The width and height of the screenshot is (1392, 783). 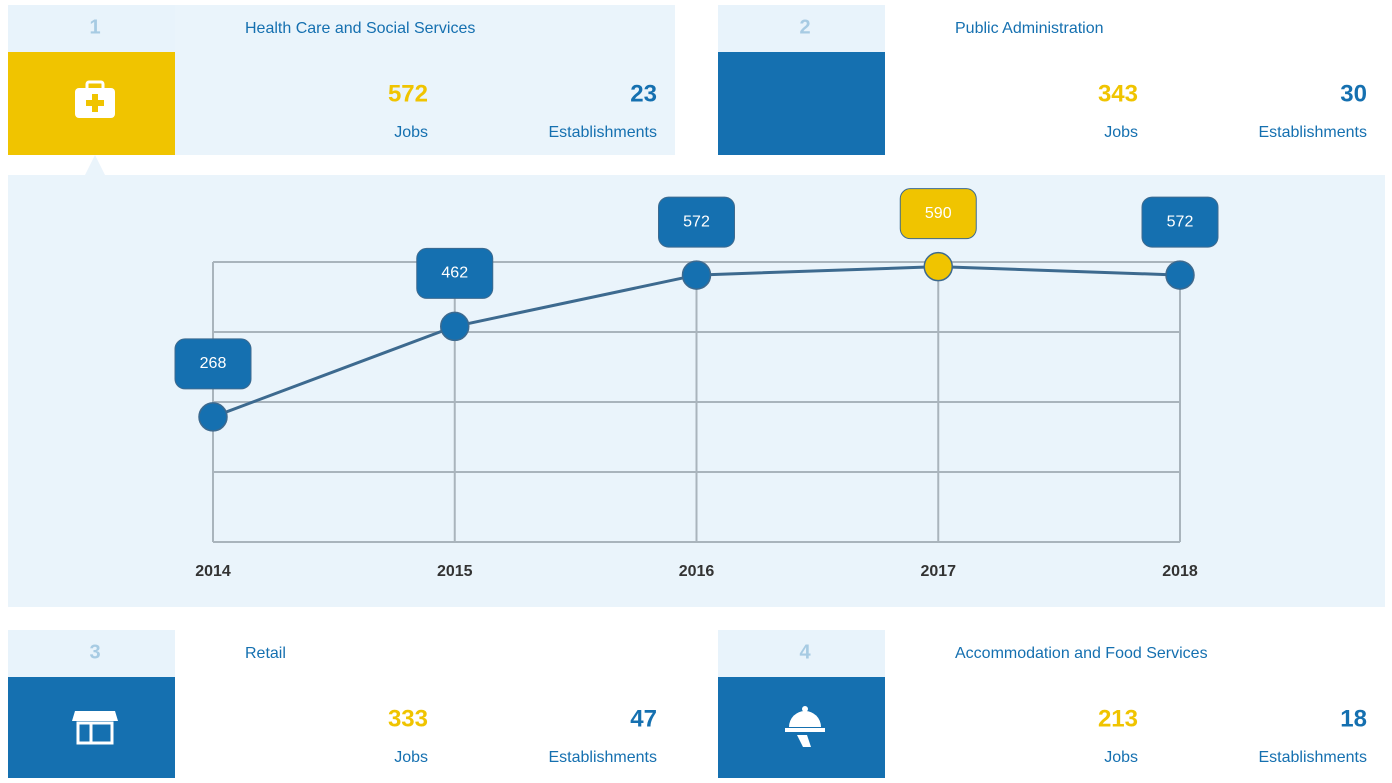 I want to click on jobs-count: 213, so click(x=1118, y=718).